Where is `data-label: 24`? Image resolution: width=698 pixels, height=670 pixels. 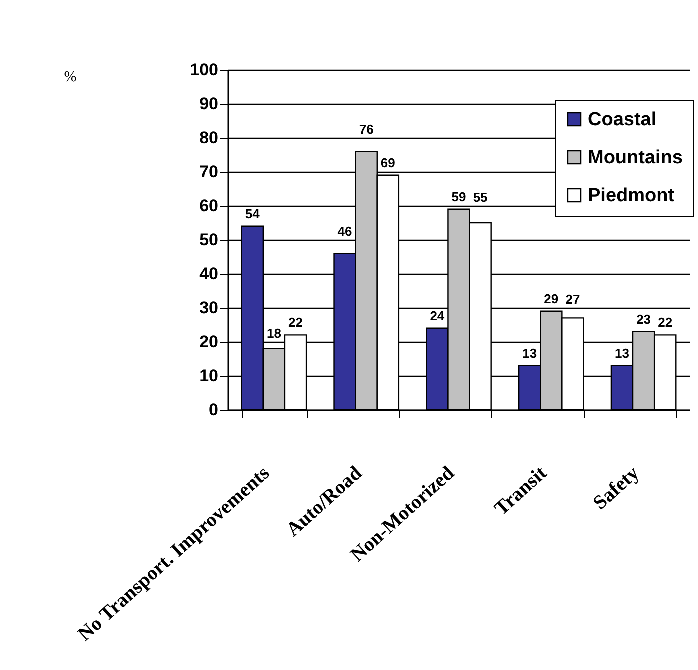
data-label: 24 is located at coordinates (438, 316).